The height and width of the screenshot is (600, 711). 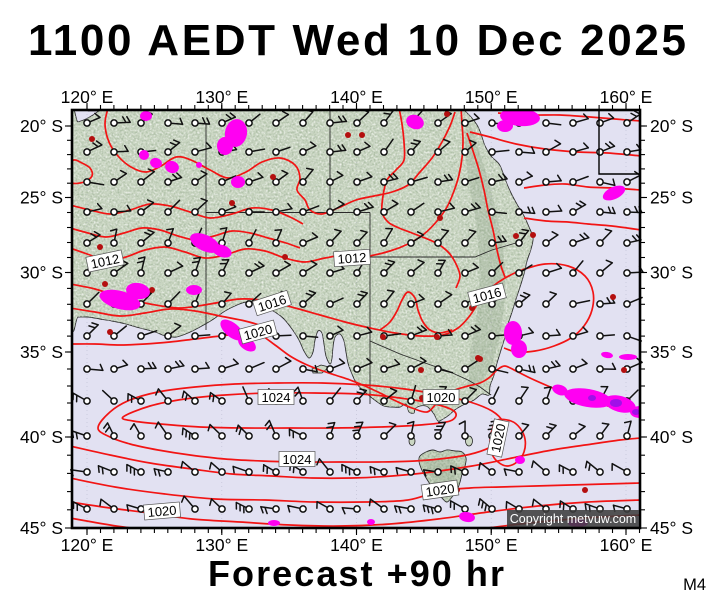 What do you see at coordinates (694, 585) in the screenshot?
I see `svg-text: M4` at bounding box center [694, 585].